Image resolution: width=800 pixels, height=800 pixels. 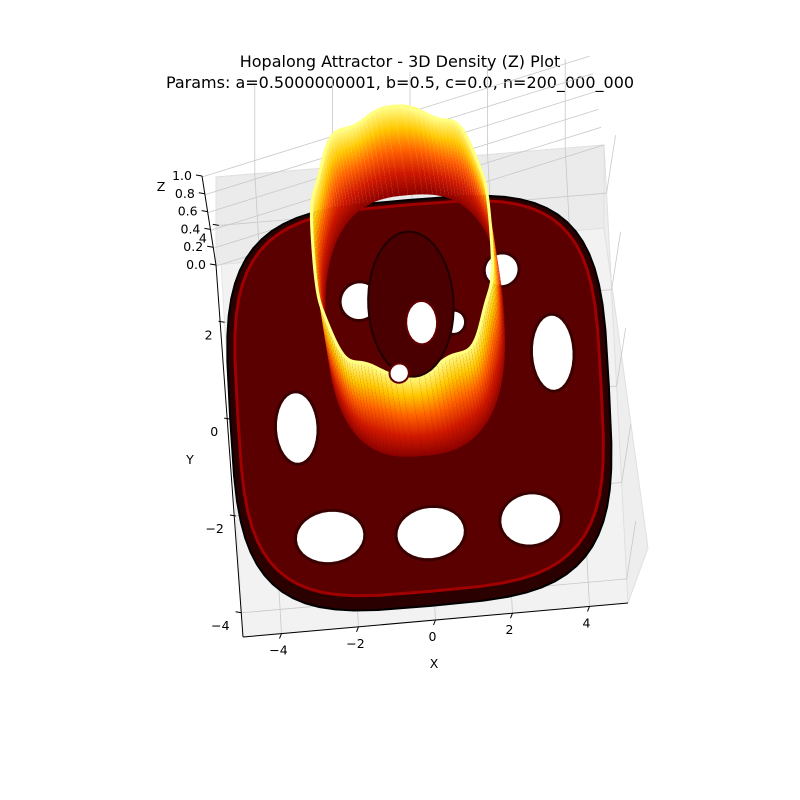 I want to click on y-tick-label: 2, so click(x=209, y=334).